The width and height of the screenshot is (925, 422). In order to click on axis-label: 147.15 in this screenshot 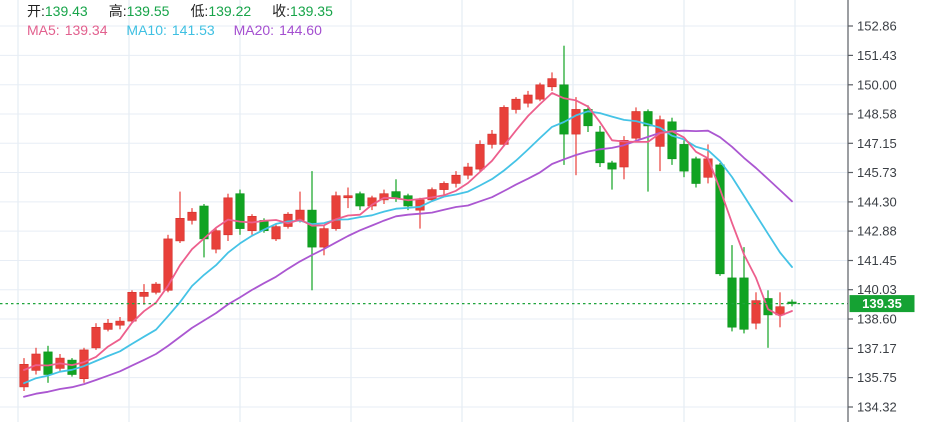, I will do `click(877, 143)`.